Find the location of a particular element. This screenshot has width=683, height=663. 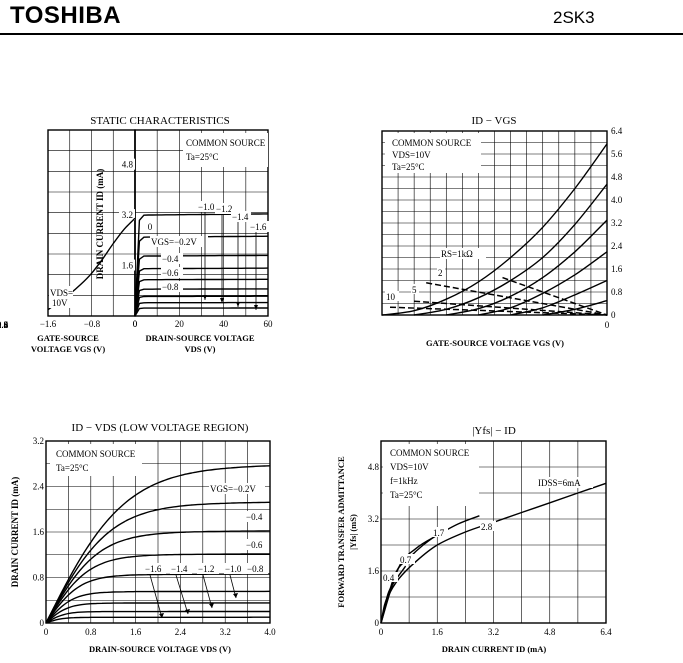

chart-title: ID − VGS is located at coordinates (493, 121).